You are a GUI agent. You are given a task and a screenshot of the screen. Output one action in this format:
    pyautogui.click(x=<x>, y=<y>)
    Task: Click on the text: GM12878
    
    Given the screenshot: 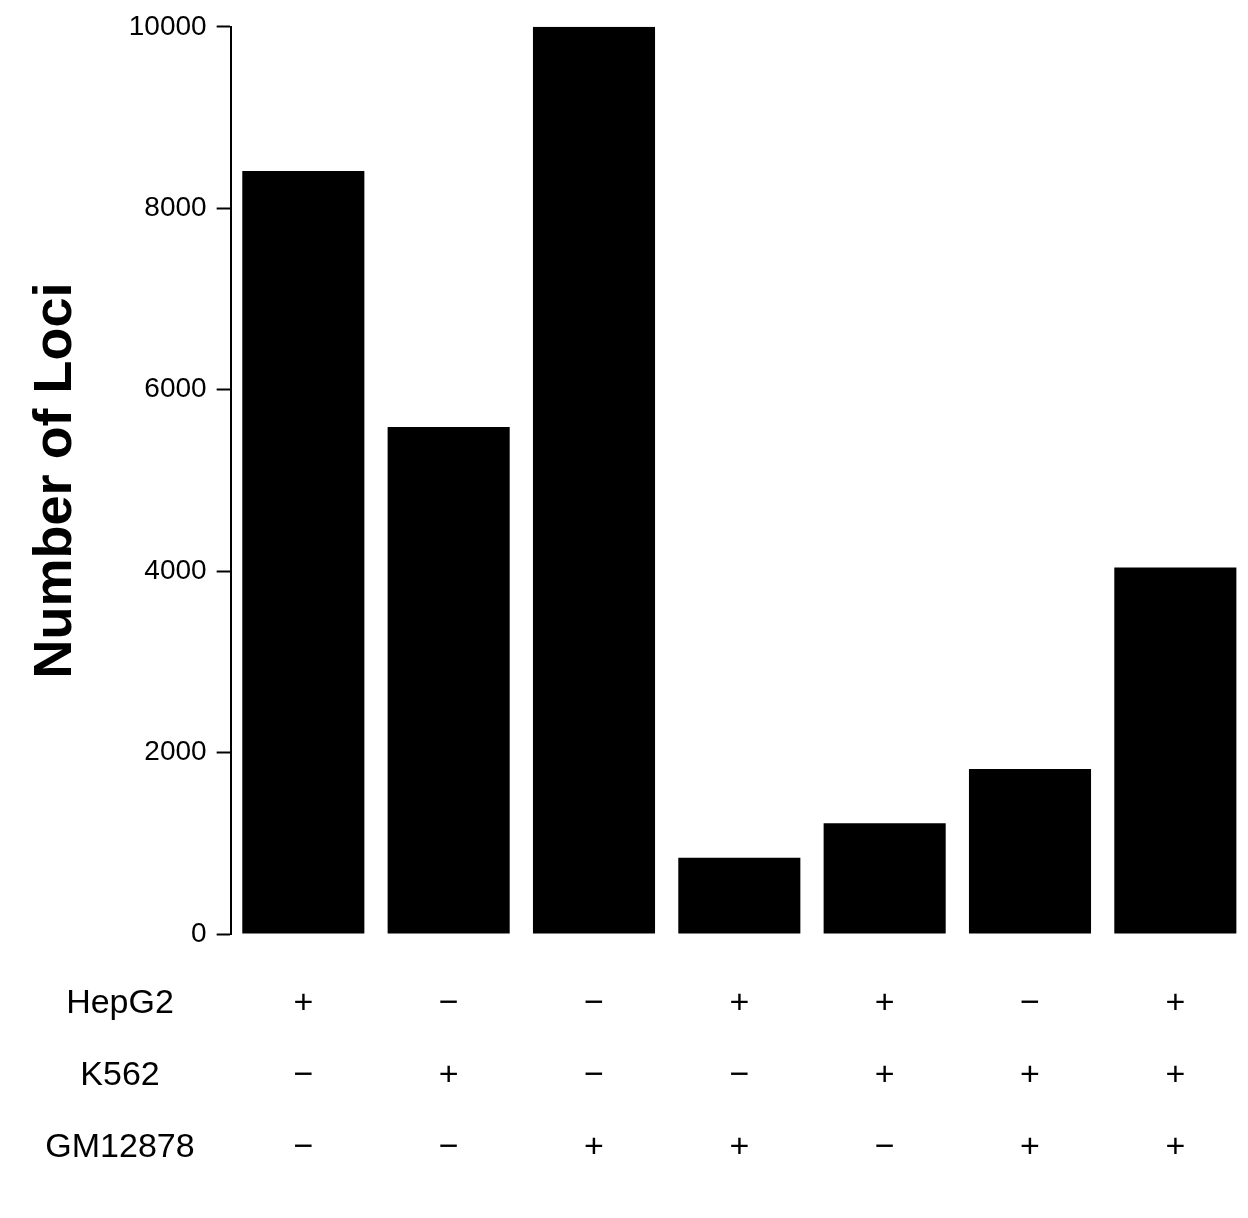 What is the action you would take?
    pyautogui.click(x=120, y=1145)
    